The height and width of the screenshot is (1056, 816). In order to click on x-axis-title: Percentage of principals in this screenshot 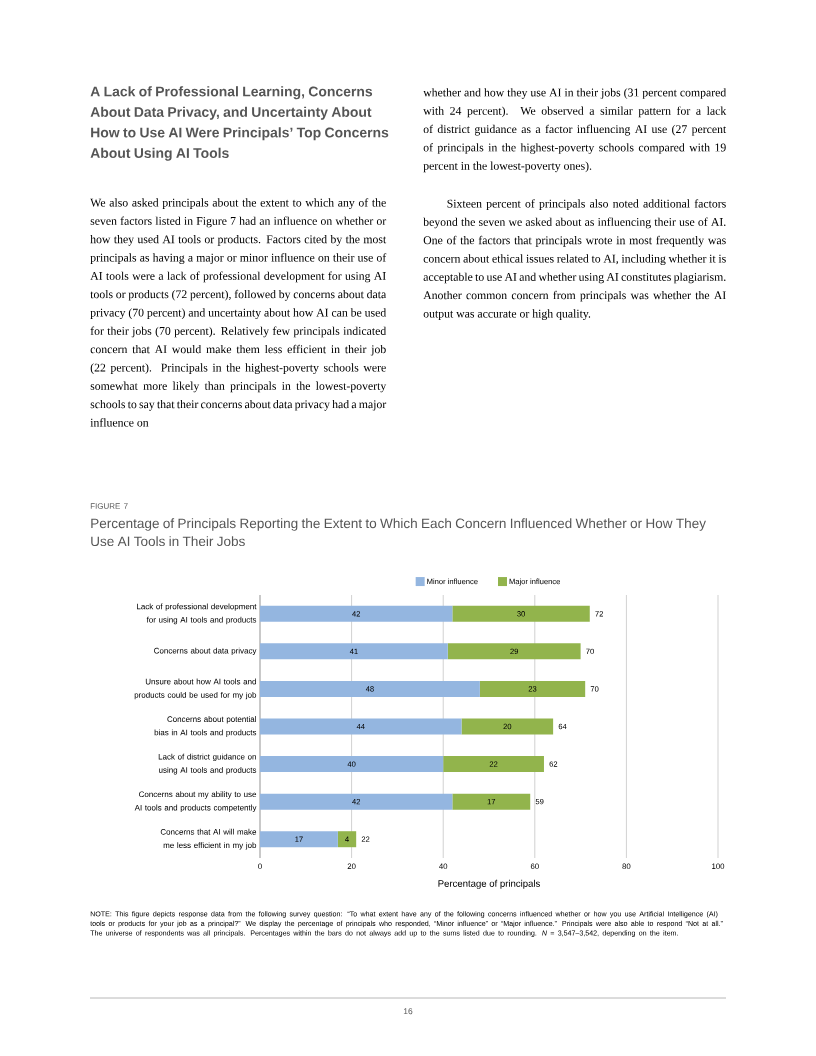, I will do `click(489, 884)`.